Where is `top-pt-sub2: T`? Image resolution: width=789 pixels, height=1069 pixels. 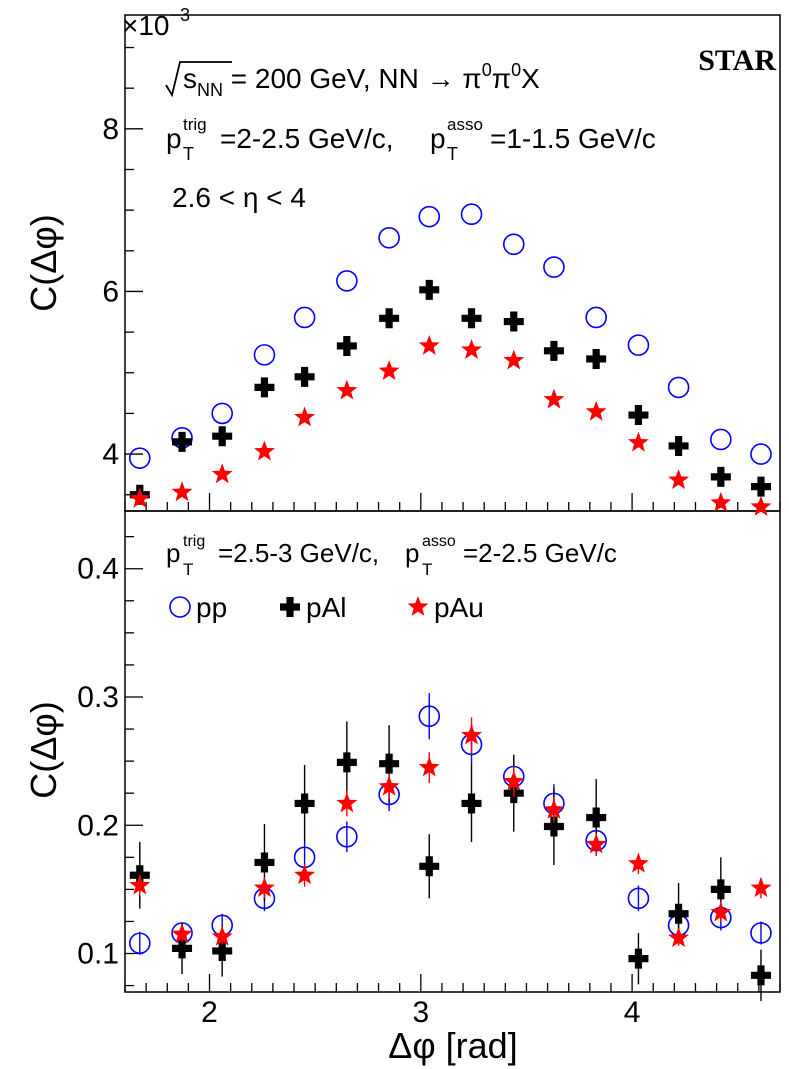 top-pt-sub2: T is located at coordinates (452, 154).